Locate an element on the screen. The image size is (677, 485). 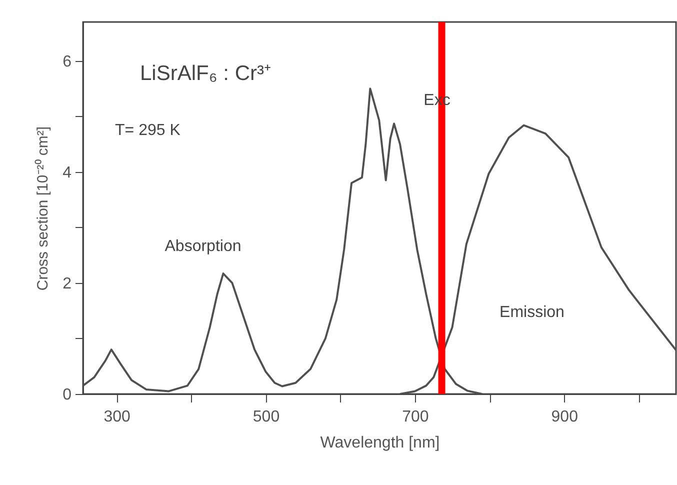
x-tick-label: 500 is located at coordinates (266, 417).